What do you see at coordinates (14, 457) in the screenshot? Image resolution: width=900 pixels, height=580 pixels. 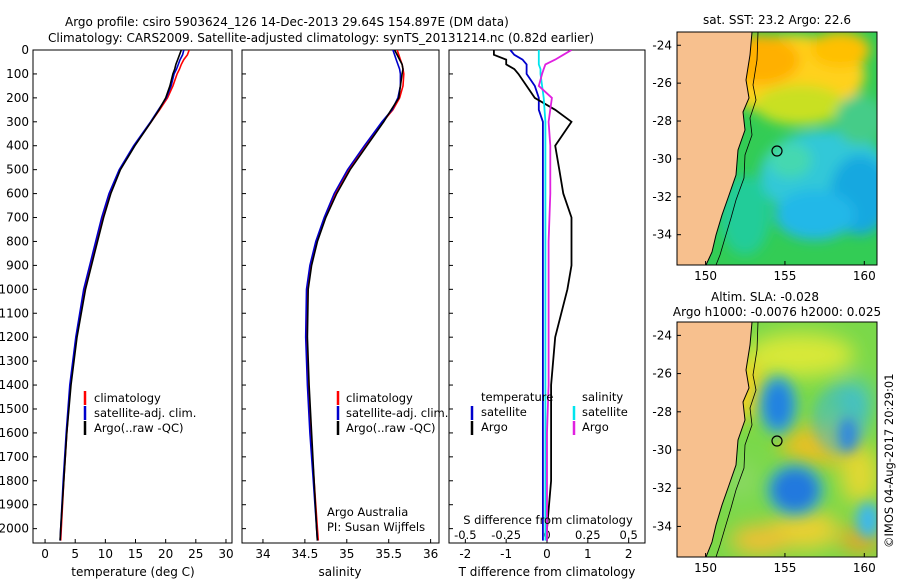 I see `depth-tick-label: 1700` at bounding box center [14, 457].